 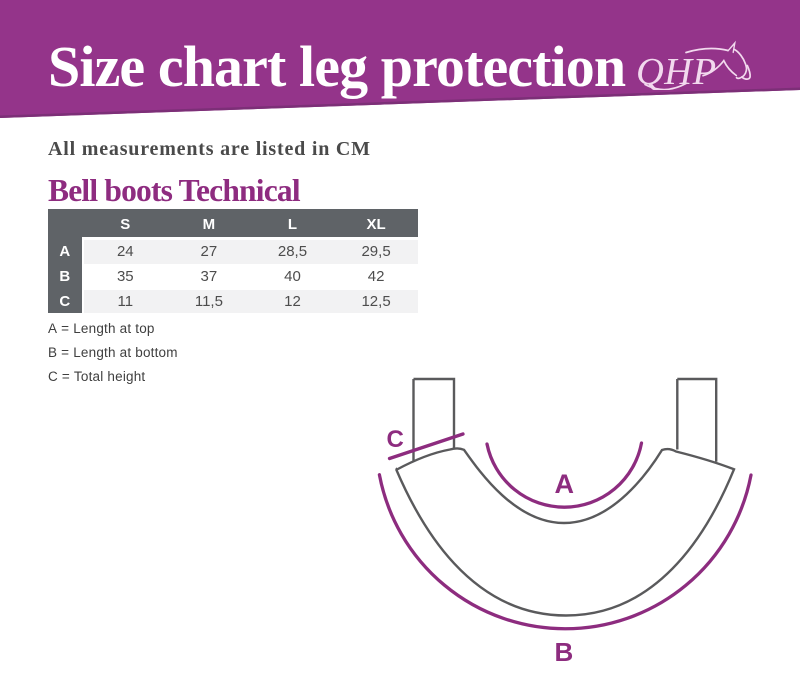 What do you see at coordinates (565, 484) in the screenshot?
I see `svg-text: A` at bounding box center [565, 484].